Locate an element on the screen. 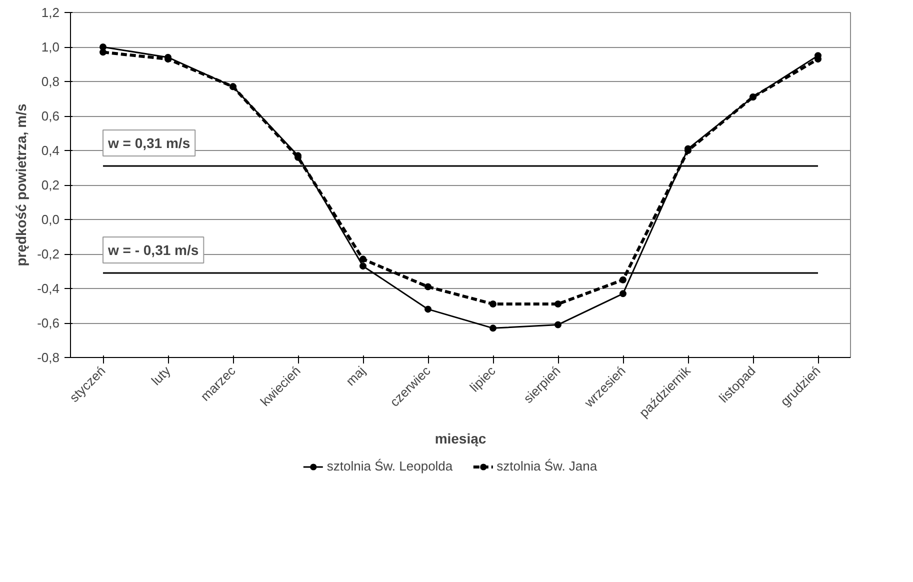 The width and height of the screenshot is (913, 582). ref-line-label: w = 0,31 m/s is located at coordinates (148, 143).